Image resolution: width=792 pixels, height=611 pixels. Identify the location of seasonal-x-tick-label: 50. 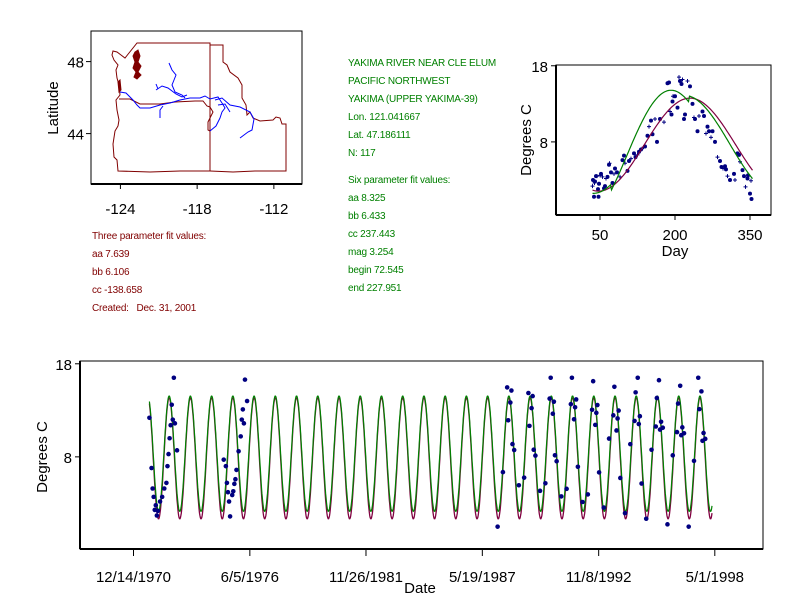
(600, 235).